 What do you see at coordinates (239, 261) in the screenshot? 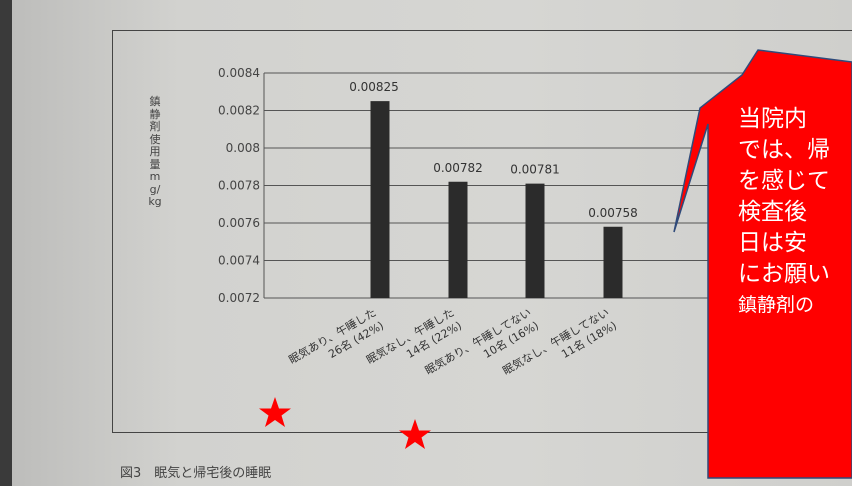
I see `y-tick-label: 0.0074` at bounding box center [239, 261].